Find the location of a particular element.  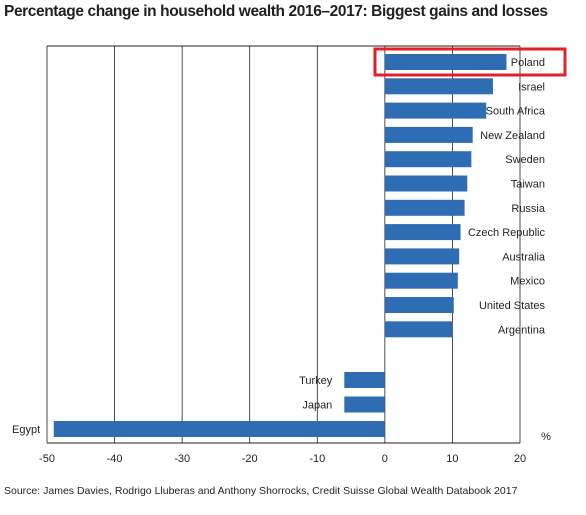

bar-czech-republic is located at coordinates (422, 232).